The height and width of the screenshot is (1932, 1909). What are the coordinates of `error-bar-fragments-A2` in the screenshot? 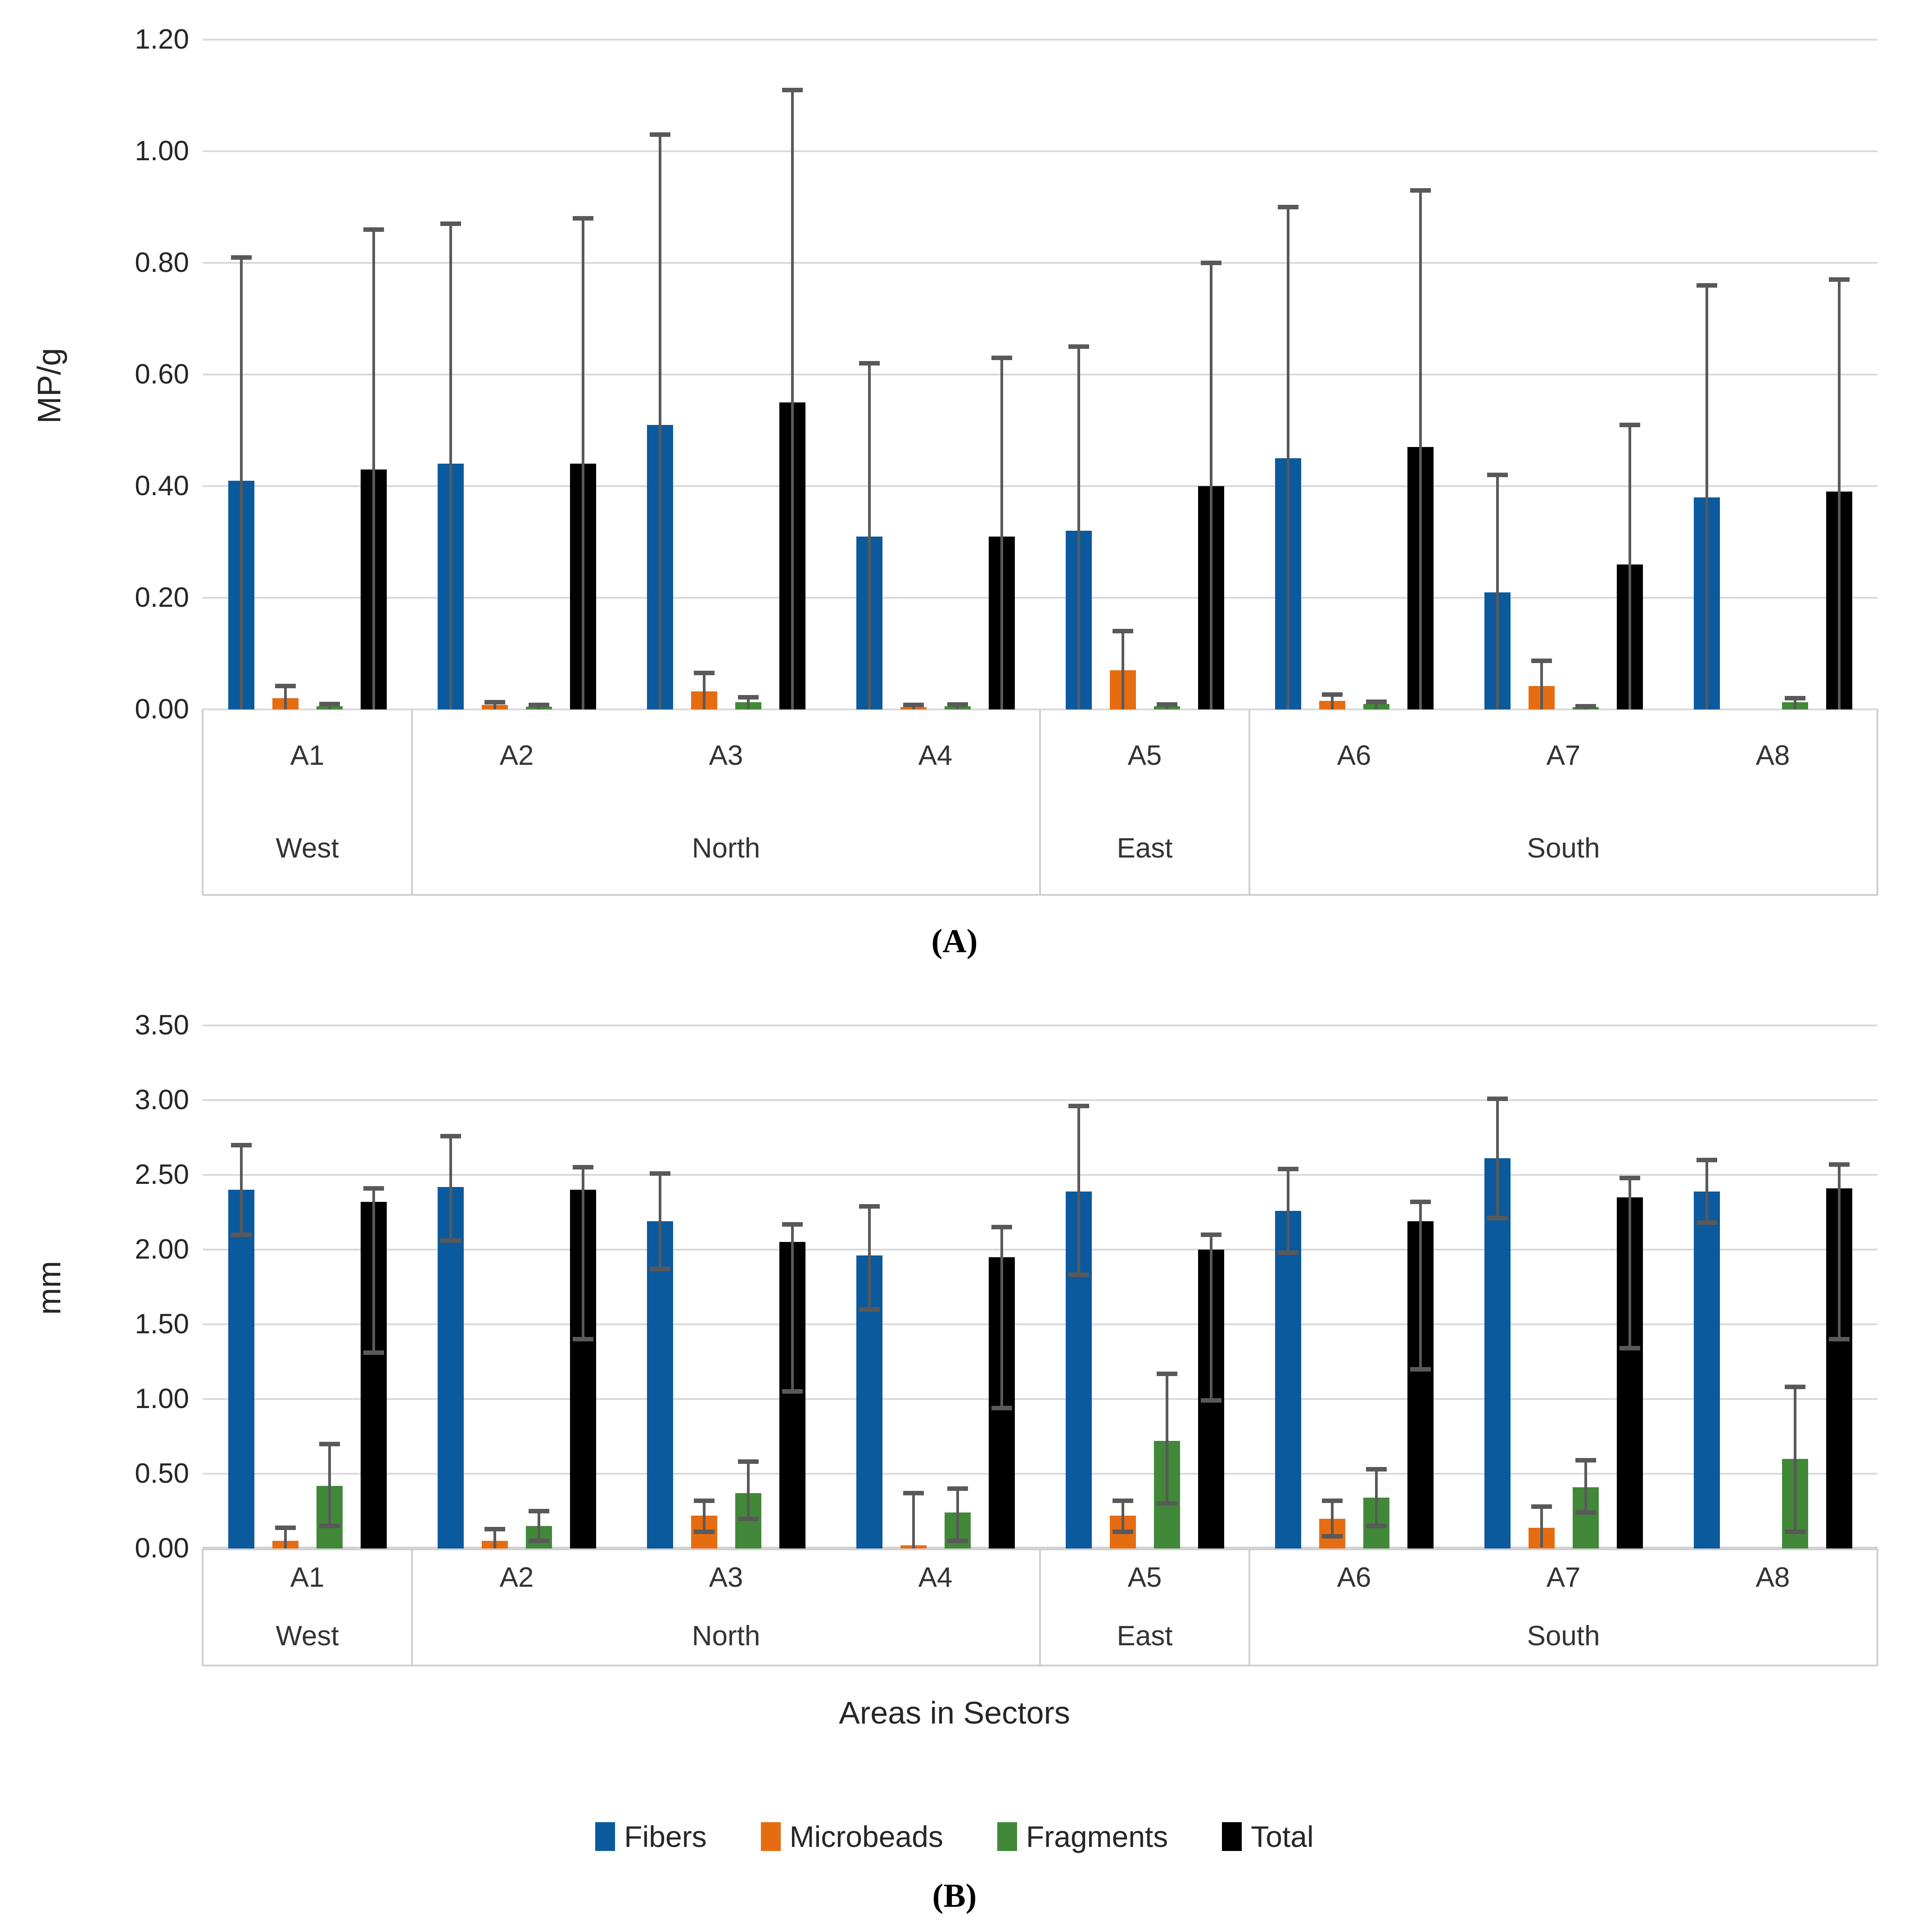 It's located at (538, 1526).